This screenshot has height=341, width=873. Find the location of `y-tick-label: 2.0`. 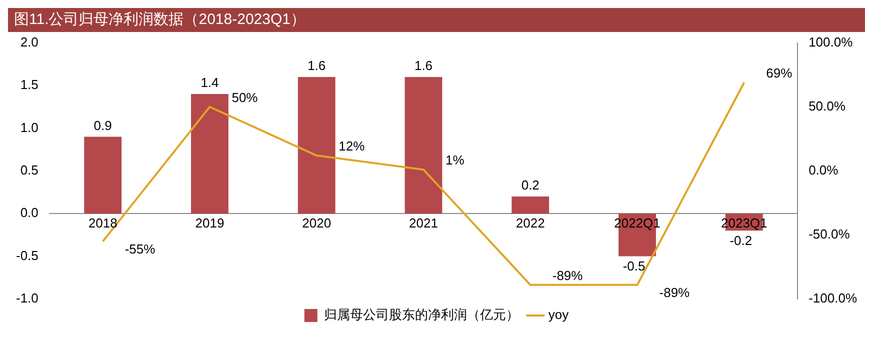

y-tick-label: 2.0 is located at coordinates (29, 42).